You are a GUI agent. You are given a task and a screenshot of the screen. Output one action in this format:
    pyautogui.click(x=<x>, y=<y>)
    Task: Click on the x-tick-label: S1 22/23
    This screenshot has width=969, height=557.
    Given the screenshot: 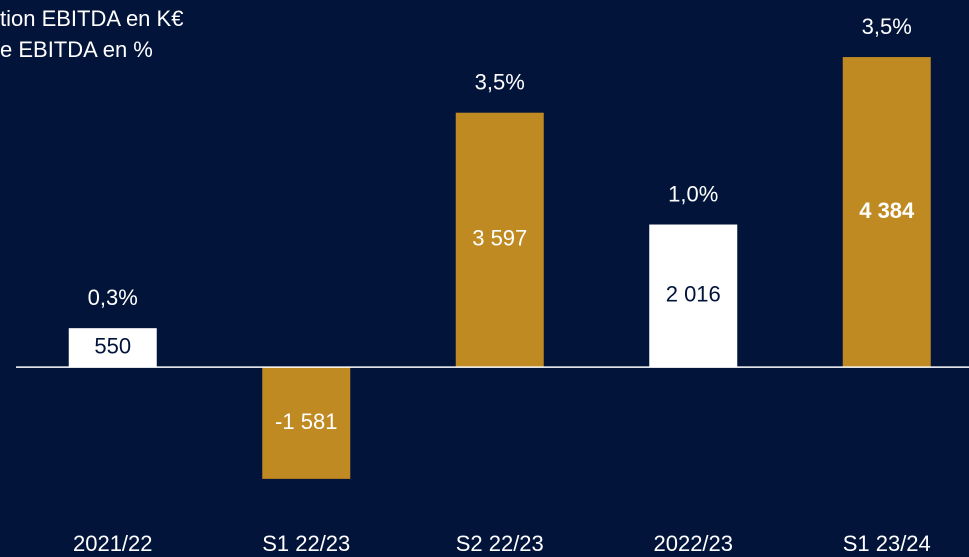 What is the action you would take?
    pyautogui.click(x=306, y=543)
    